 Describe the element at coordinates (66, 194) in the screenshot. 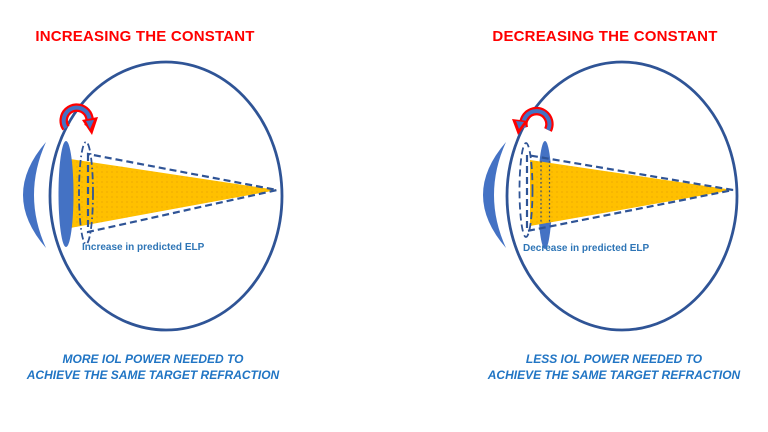

I see `iol-lens` at that location.